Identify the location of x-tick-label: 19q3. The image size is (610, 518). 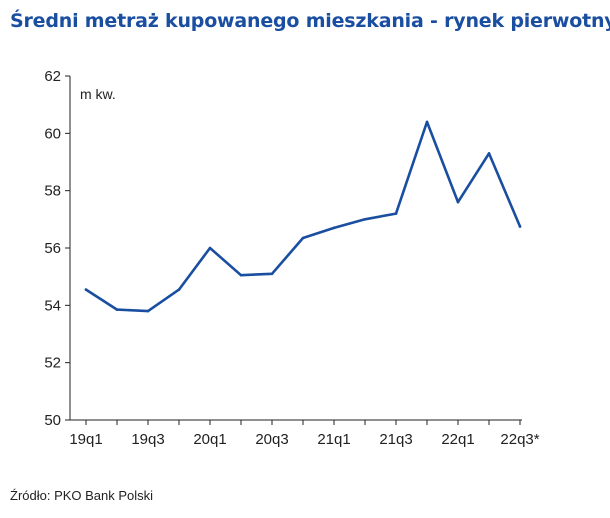
(147, 439).